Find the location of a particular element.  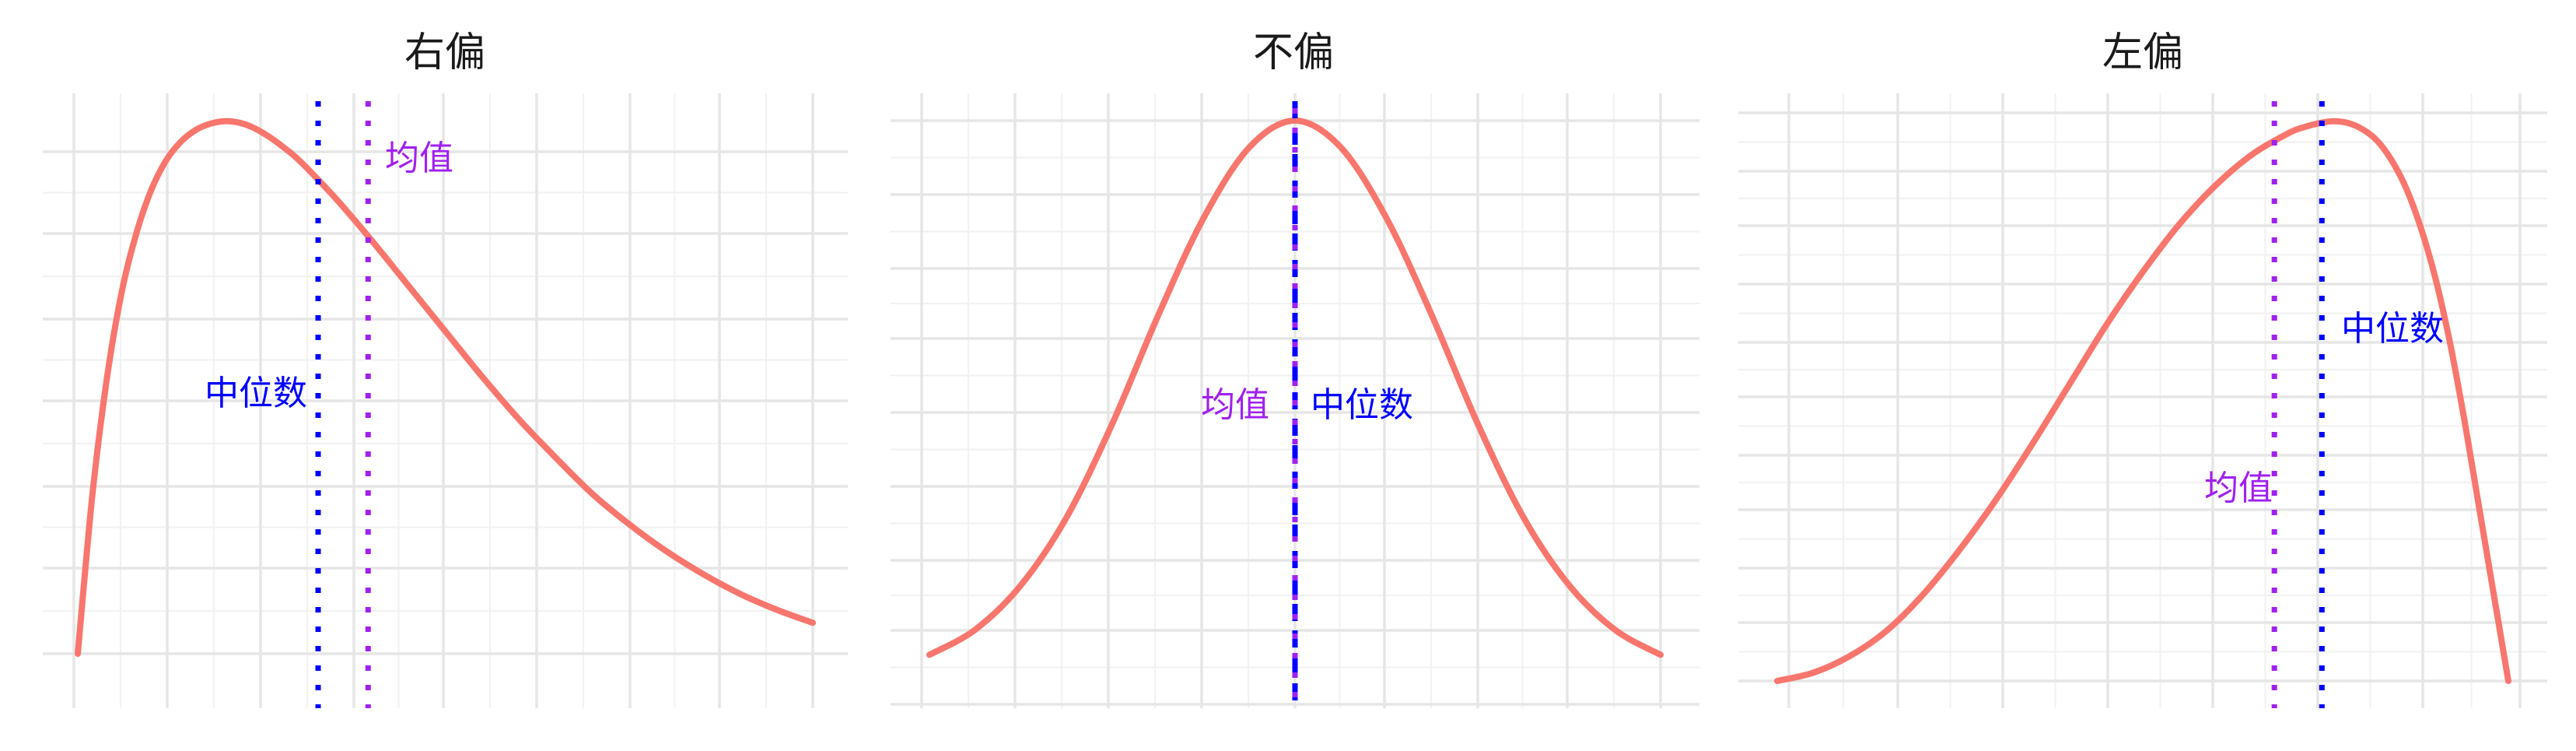

panel-title: 不偏 is located at coordinates (1293, 53).